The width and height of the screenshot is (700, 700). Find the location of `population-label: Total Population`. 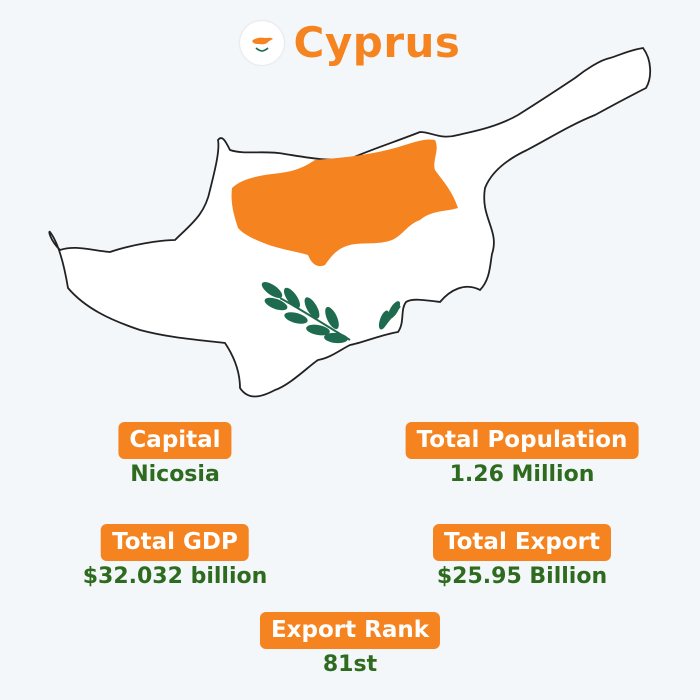

population-label: Total Population is located at coordinates (522, 440).